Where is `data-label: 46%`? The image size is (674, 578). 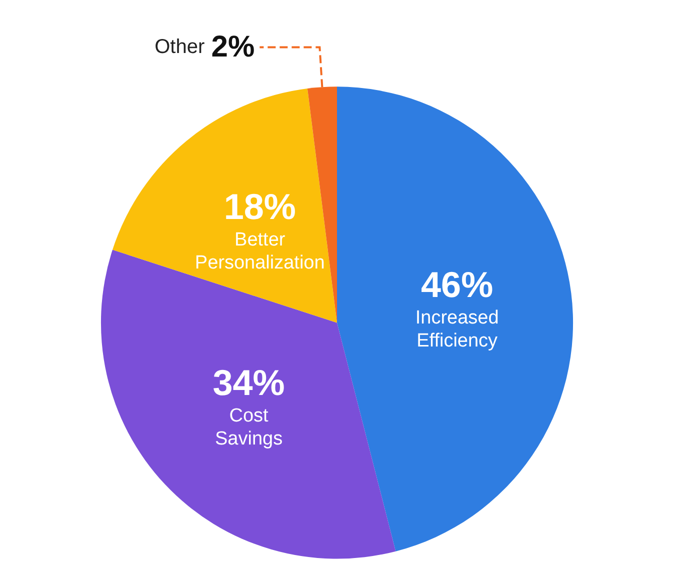 data-label: 46% is located at coordinates (457, 285).